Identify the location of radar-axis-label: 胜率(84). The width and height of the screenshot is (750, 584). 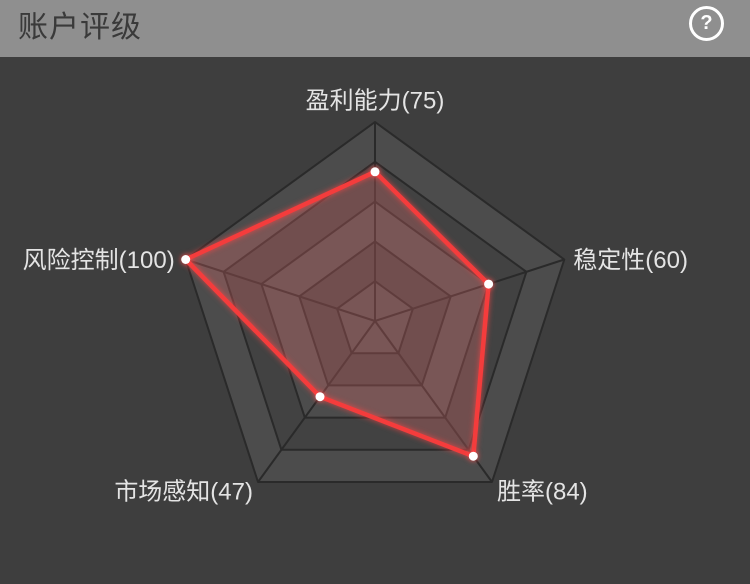
(542, 491).